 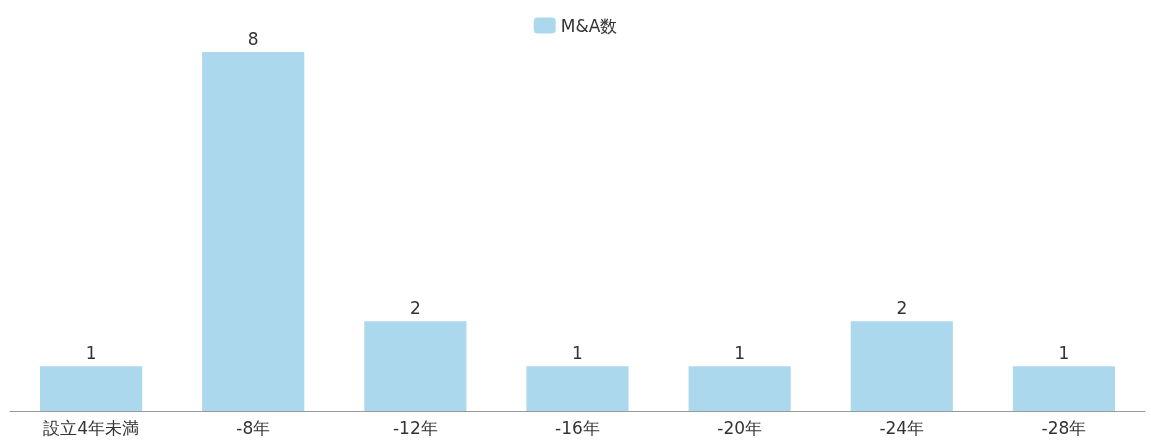 I want to click on x-tick-label: 設立4年未満, so click(x=91, y=427).